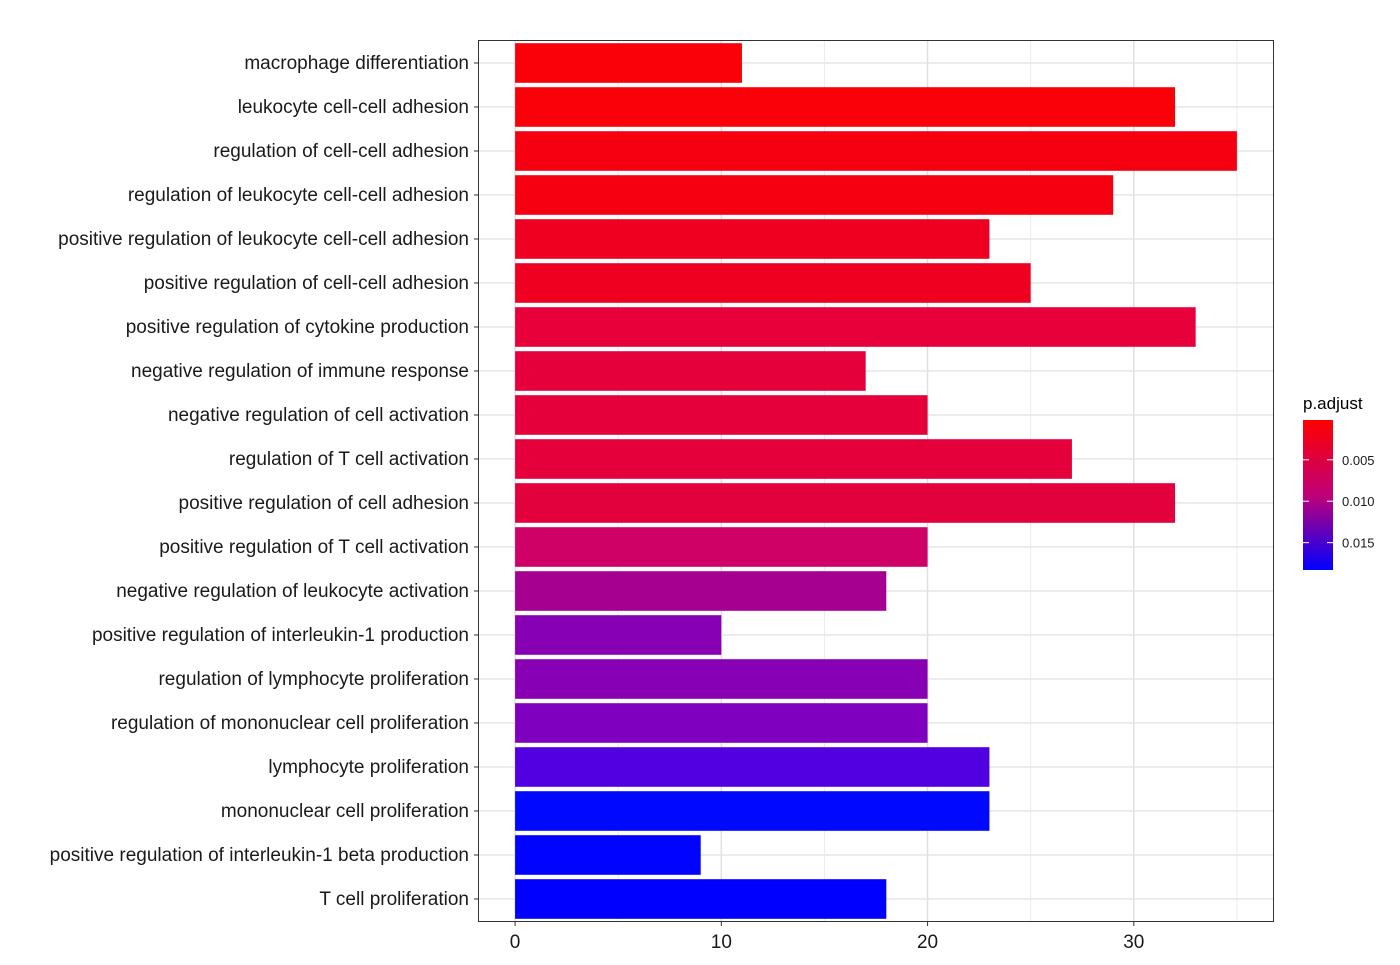 The image size is (1400, 965). Describe the element at coordinates (353, 107) in the screenshot. I see `y-tick-label: leukocyte cell-cell adhesion` at that location.